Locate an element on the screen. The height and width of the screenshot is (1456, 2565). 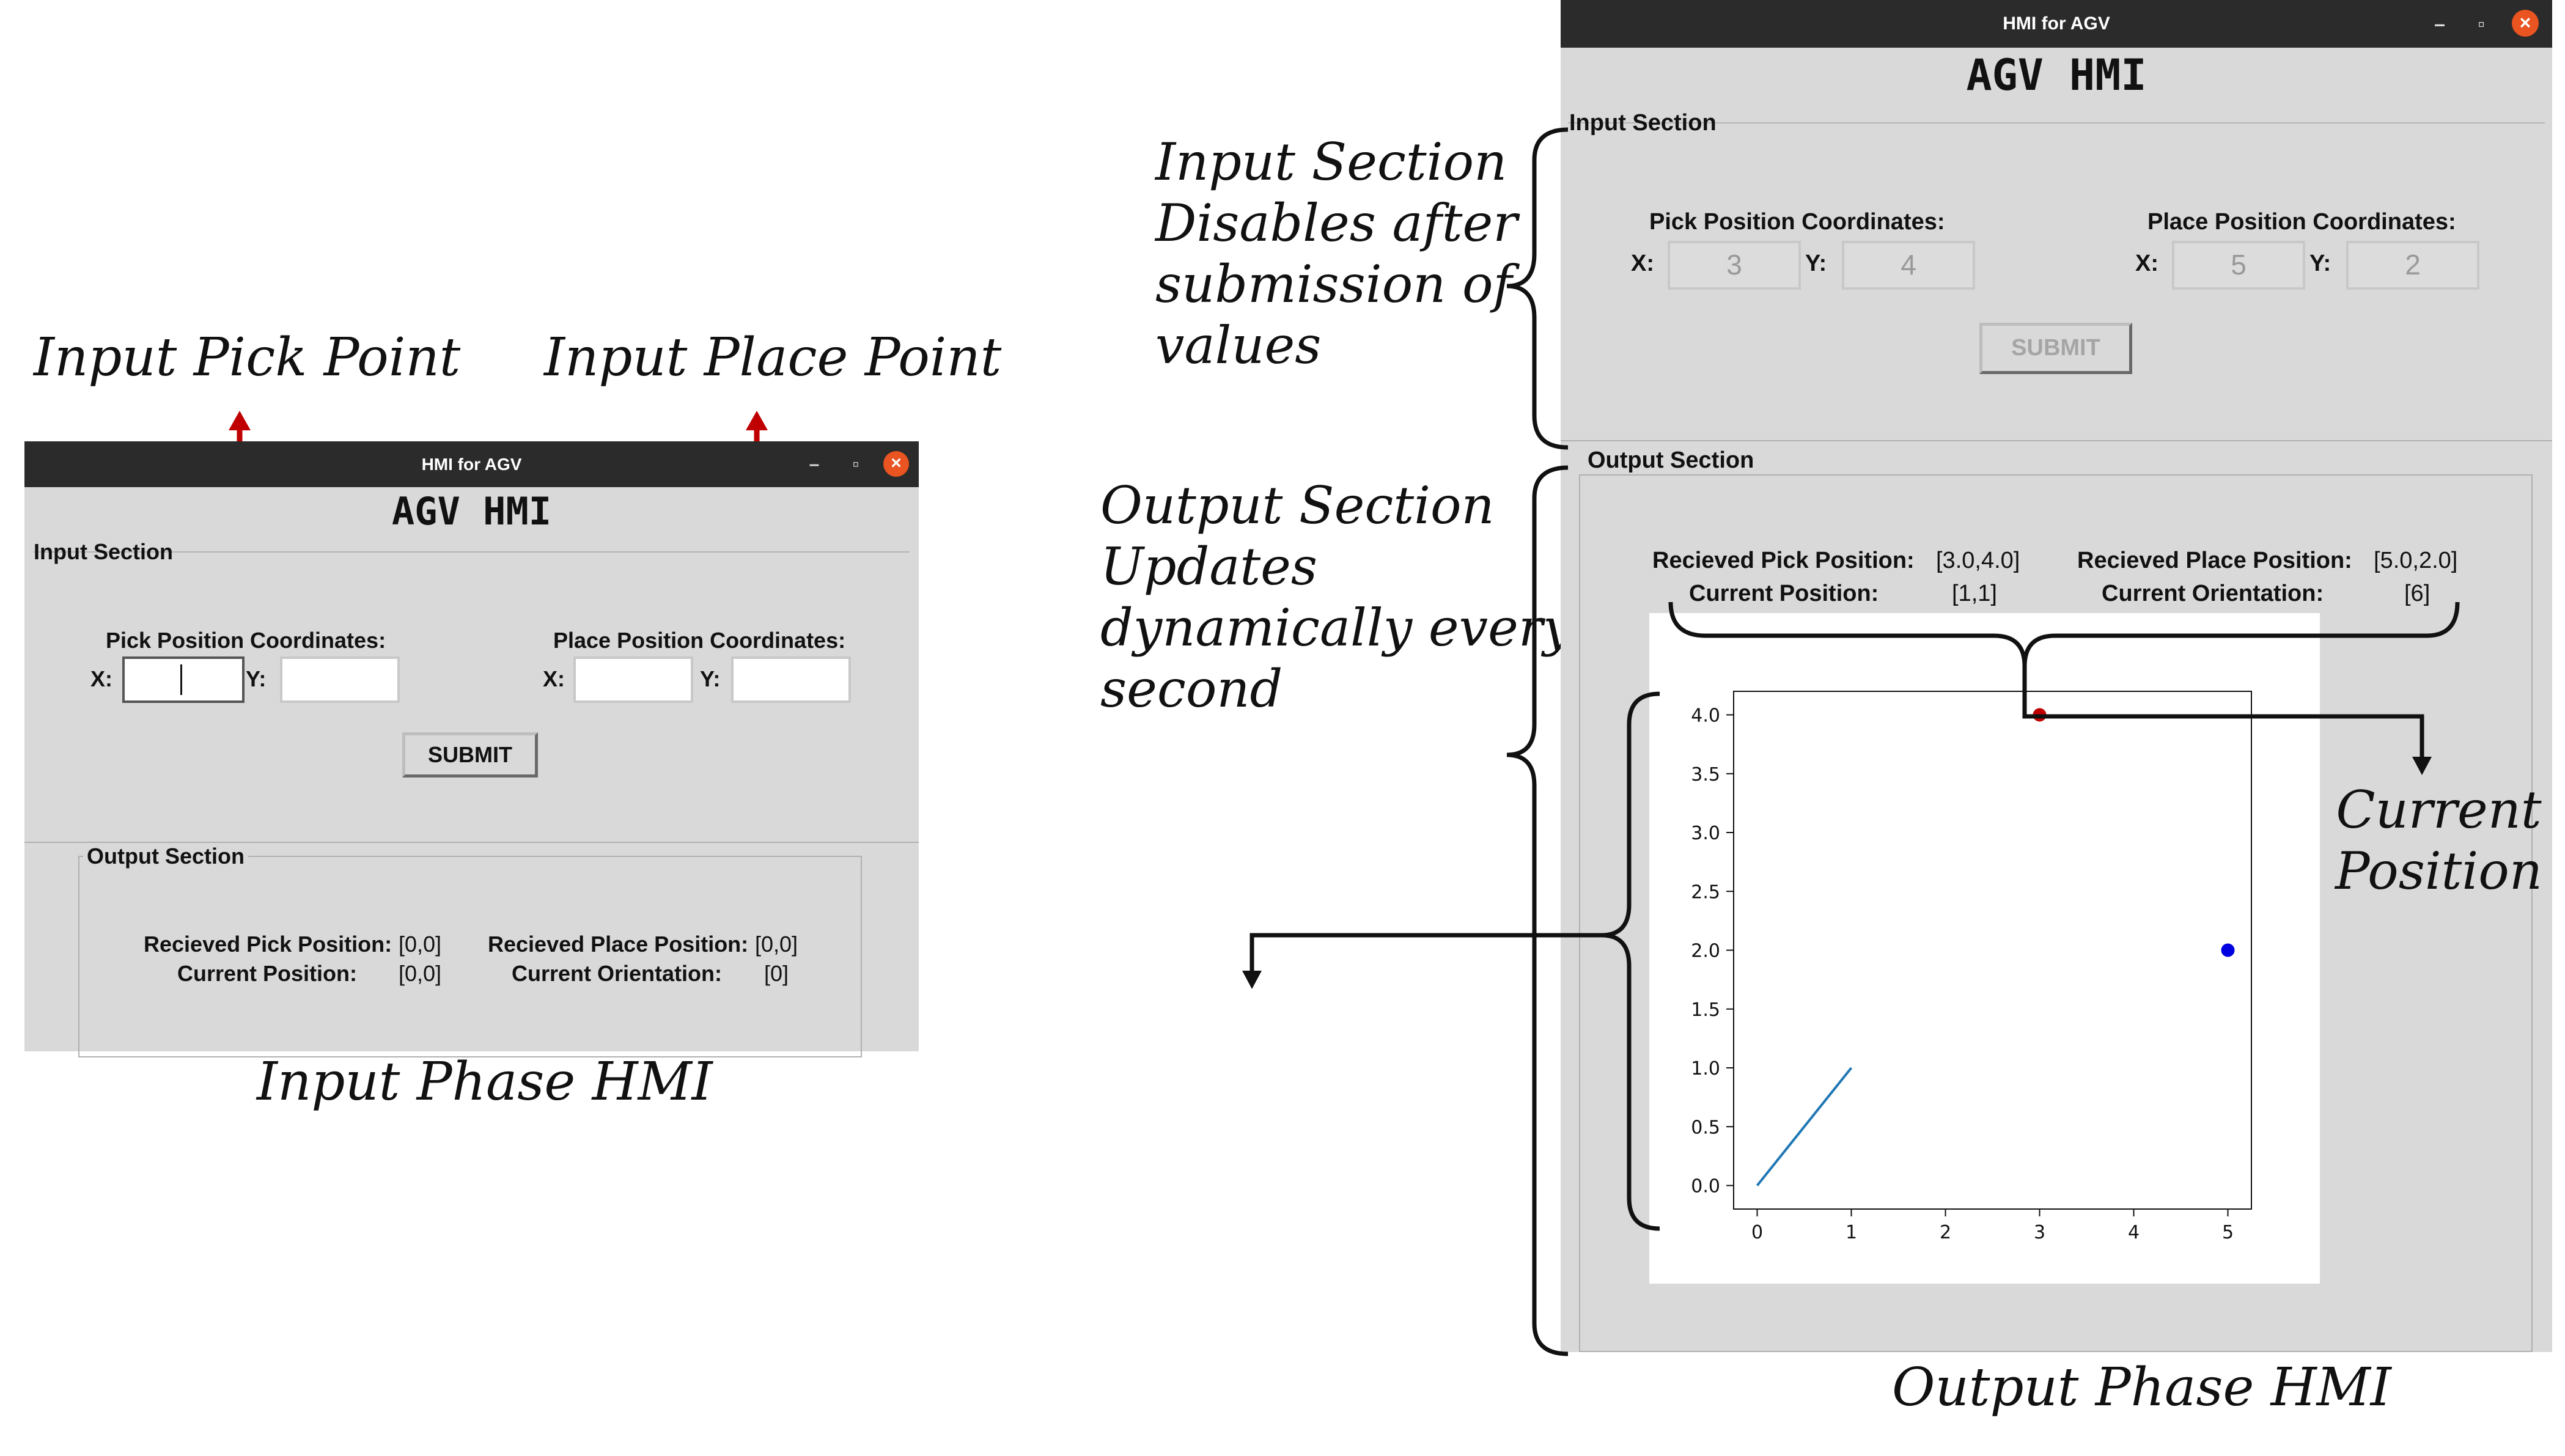
x-tick-label: 5 is located at coordinates (2228, 1232).